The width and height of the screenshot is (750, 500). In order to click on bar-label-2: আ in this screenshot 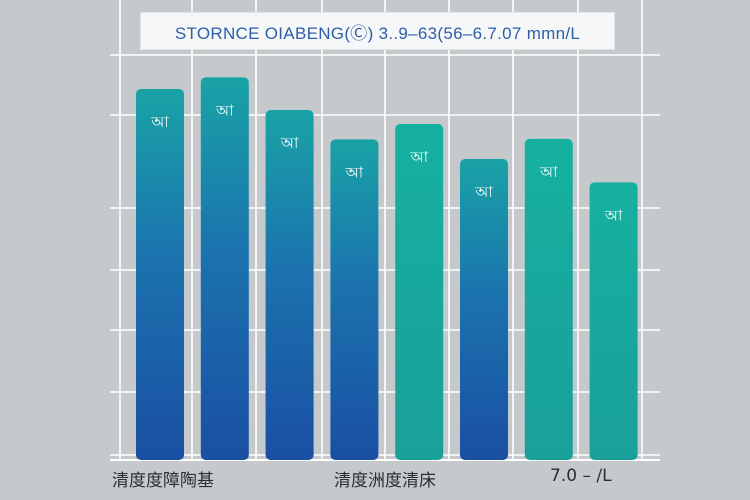, I will do `click(224, 110)`.